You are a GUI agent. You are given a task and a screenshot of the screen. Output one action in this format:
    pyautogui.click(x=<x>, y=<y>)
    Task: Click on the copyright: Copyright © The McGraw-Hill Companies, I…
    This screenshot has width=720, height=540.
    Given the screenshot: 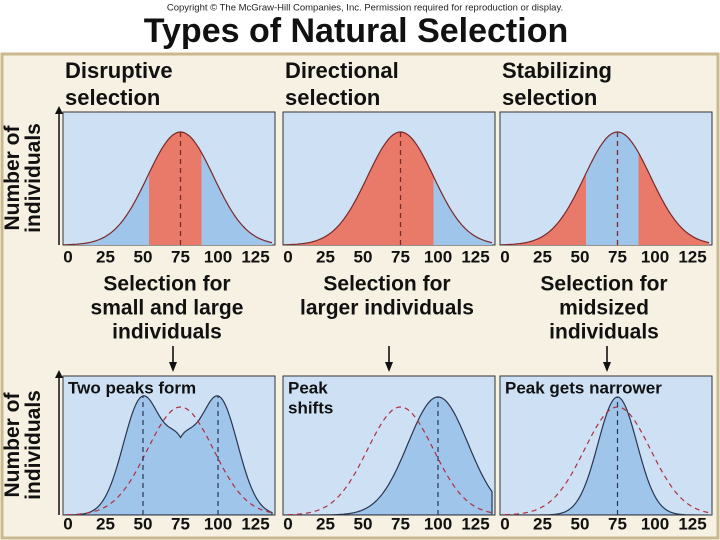 What is the action you would take?
    pyautogui.click(x=365, y=8)
    